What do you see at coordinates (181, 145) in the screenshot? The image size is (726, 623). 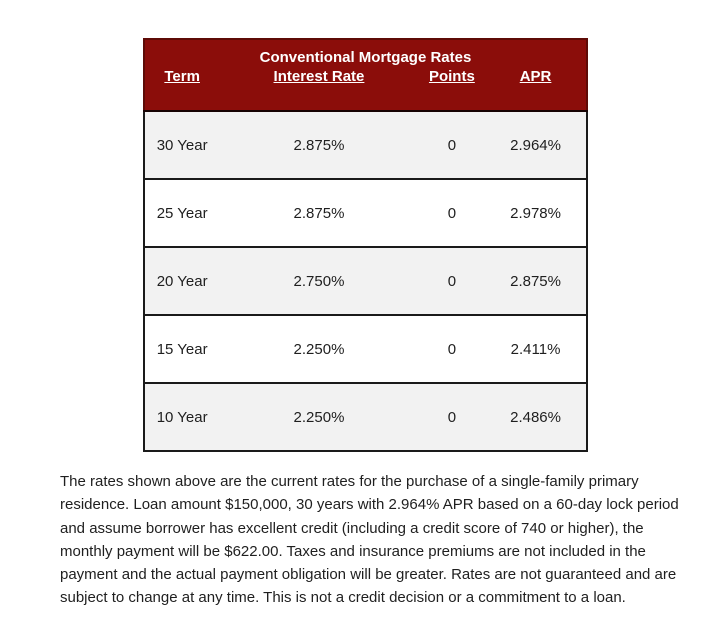 I see `cell-term: 30 Year` at bounding box center [181, 145].